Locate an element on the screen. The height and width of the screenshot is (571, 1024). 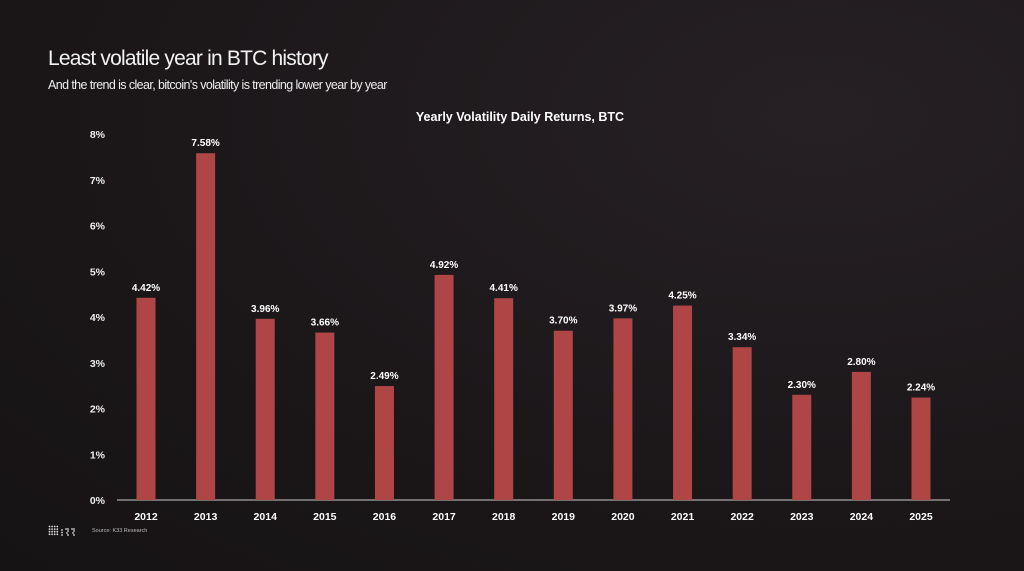
chart-title: Yearly Volatility Daily Returns, BTC is located at coordinates (520, 117).